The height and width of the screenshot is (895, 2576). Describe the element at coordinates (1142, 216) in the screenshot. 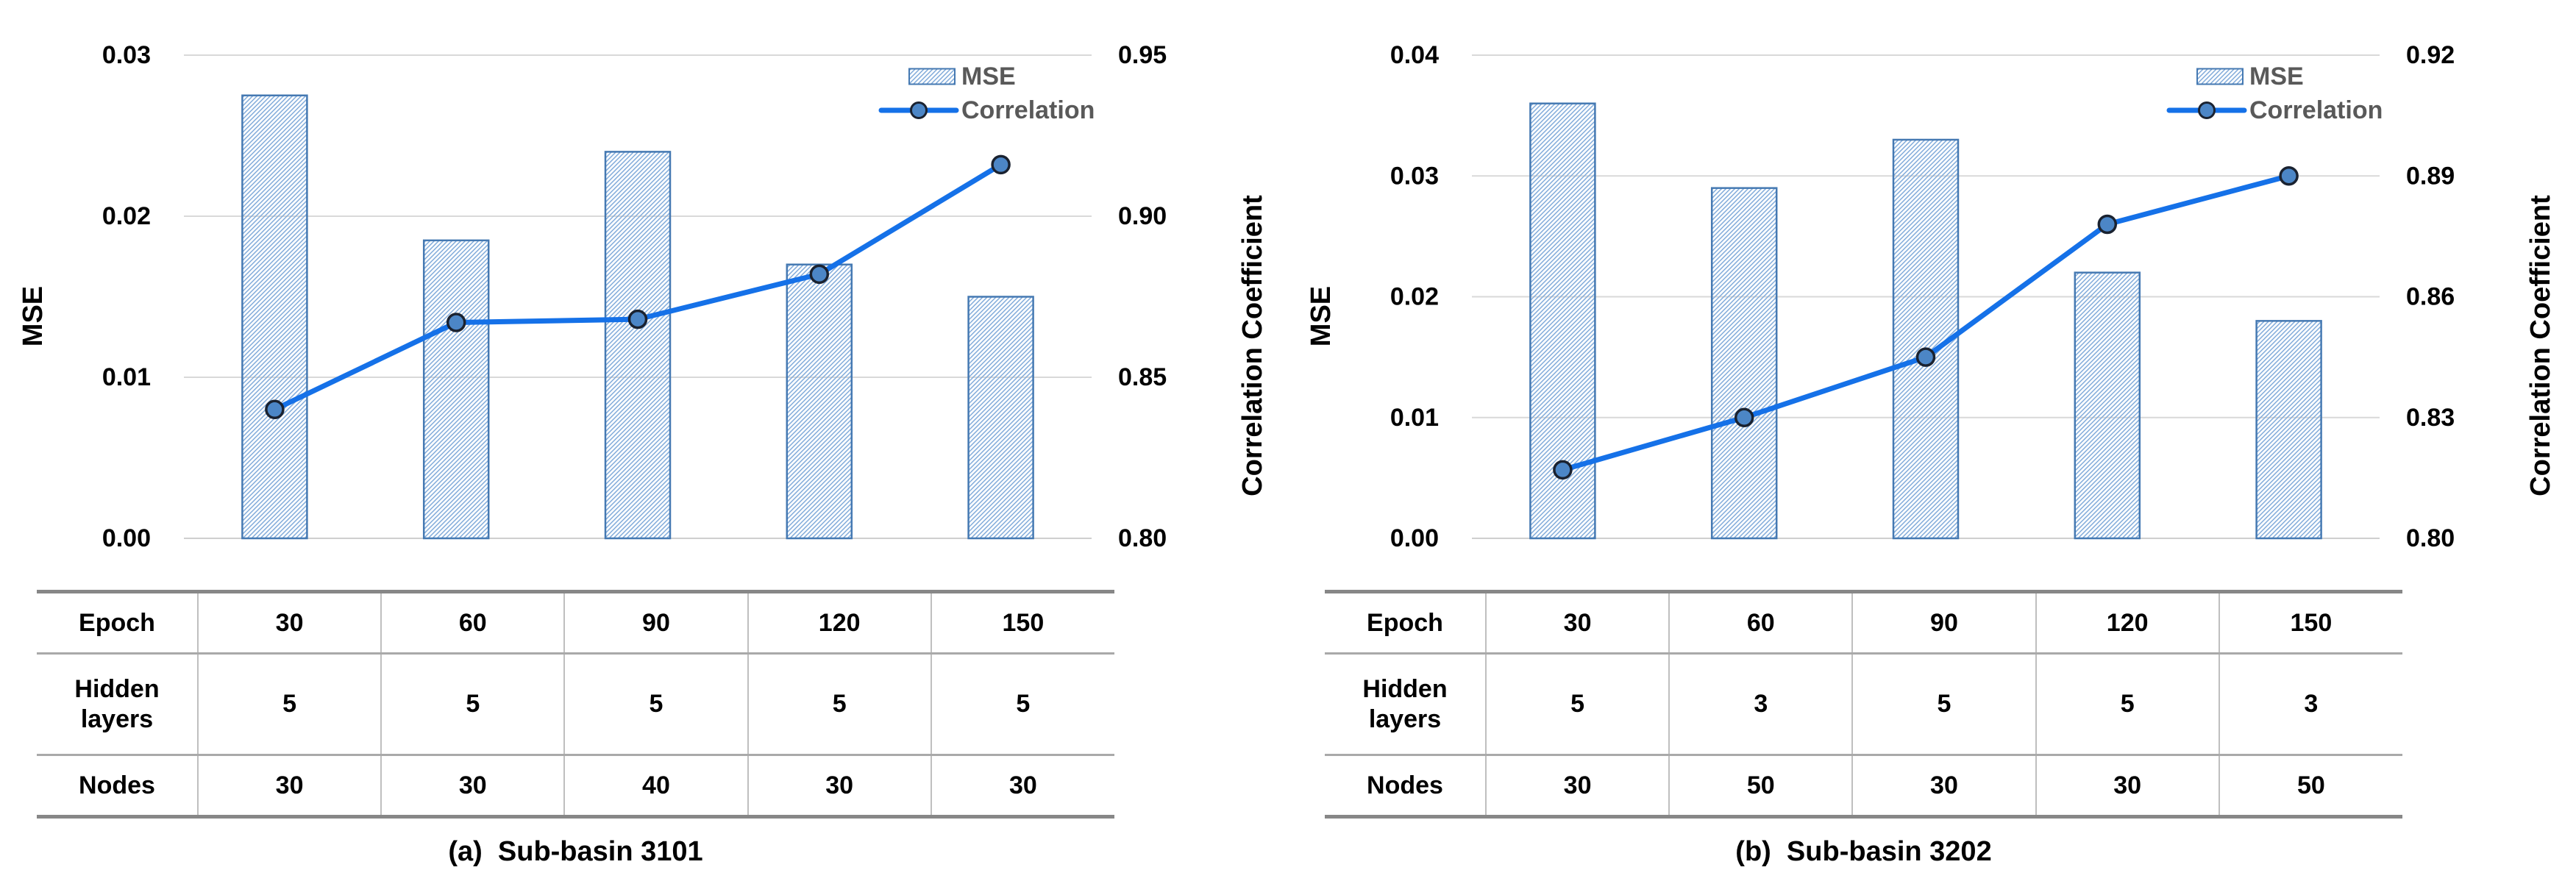

I see `right-axis-tick-label: 0.90` at that location.